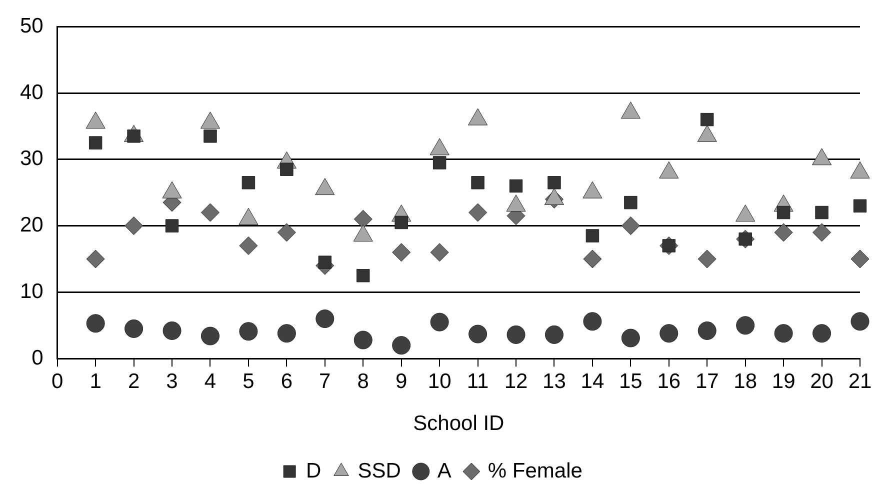 This screenshot has width=884, height=498. What do you see at coordinates (32, 26) in the screenshot?
I see `y-tick-label: 50` at bounding box center [32, 26].